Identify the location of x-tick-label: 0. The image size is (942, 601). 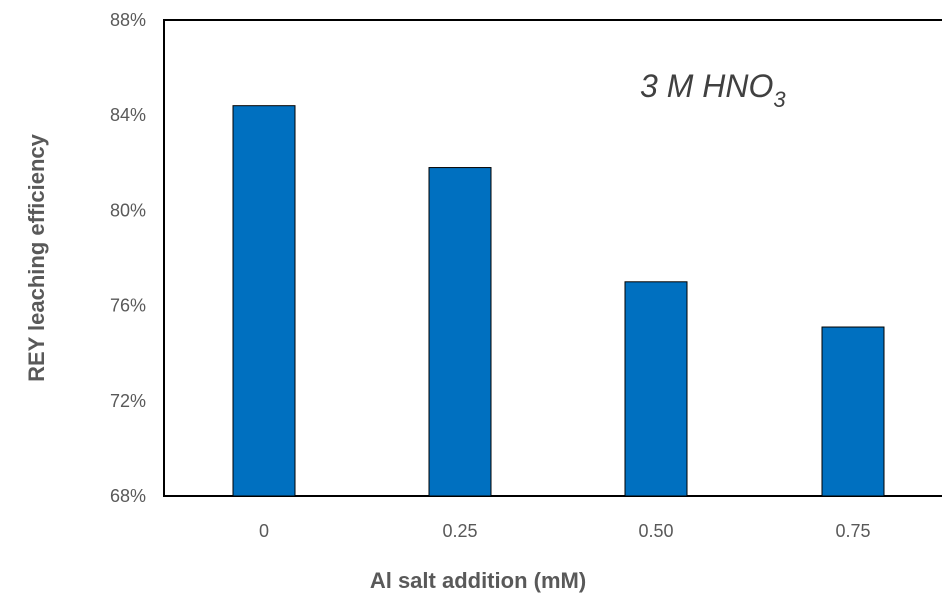
(264, 531).